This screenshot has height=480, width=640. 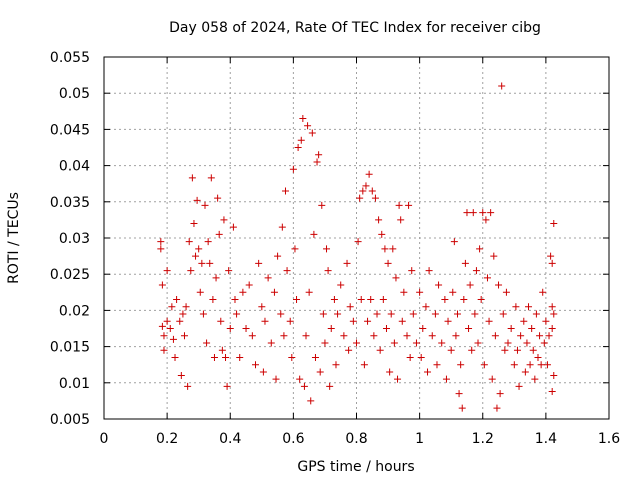 I want to click on y-tick-label: 0.02, so click(x=74, y=311).